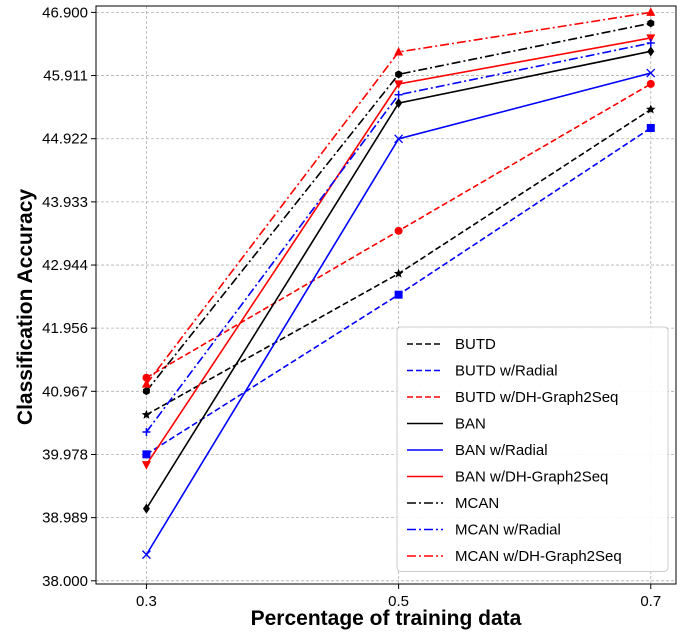 Image resolution: width=684 pixels, height=638 pixels. What do you see at coordinates (386, 618) in the screenshot?
I see `x-axis-title: Percentage of training data` at bounding box center [386, 618].